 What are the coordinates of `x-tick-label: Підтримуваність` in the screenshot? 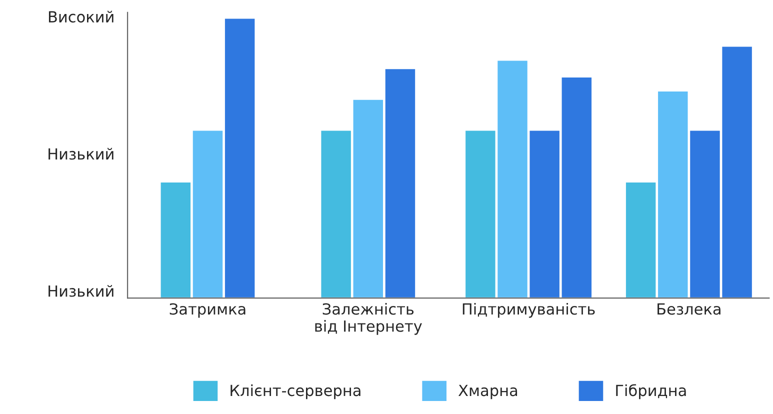 It's located at (528, 310).